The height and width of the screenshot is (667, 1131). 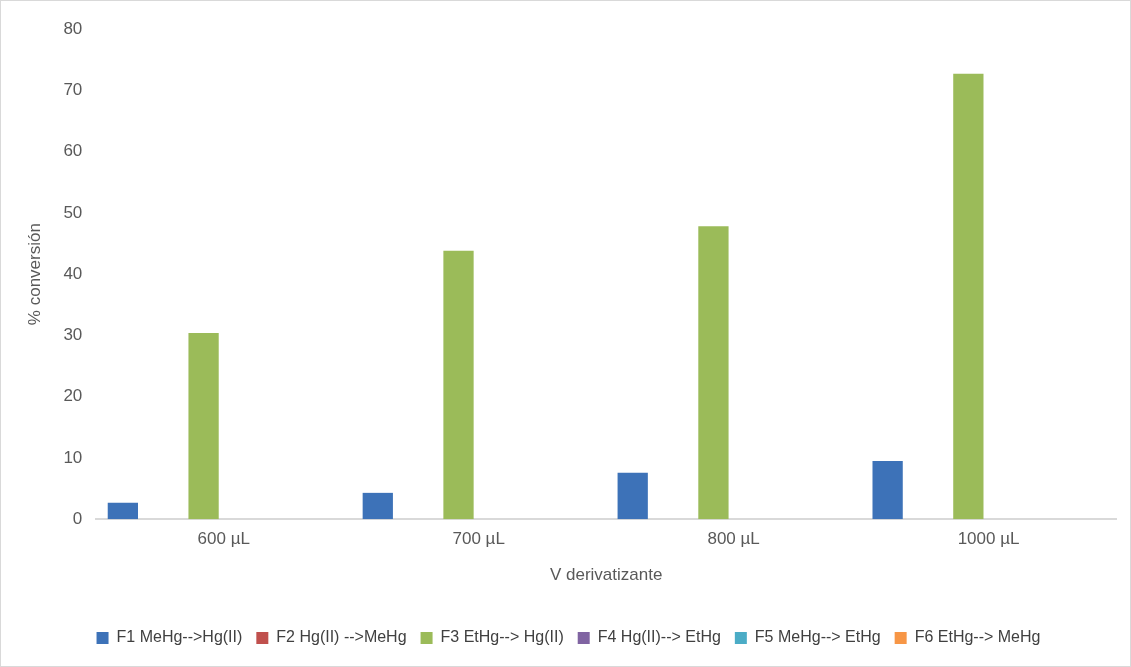 I want to click on x-axis-title: V derivatizante, so click(x=606, y=575).